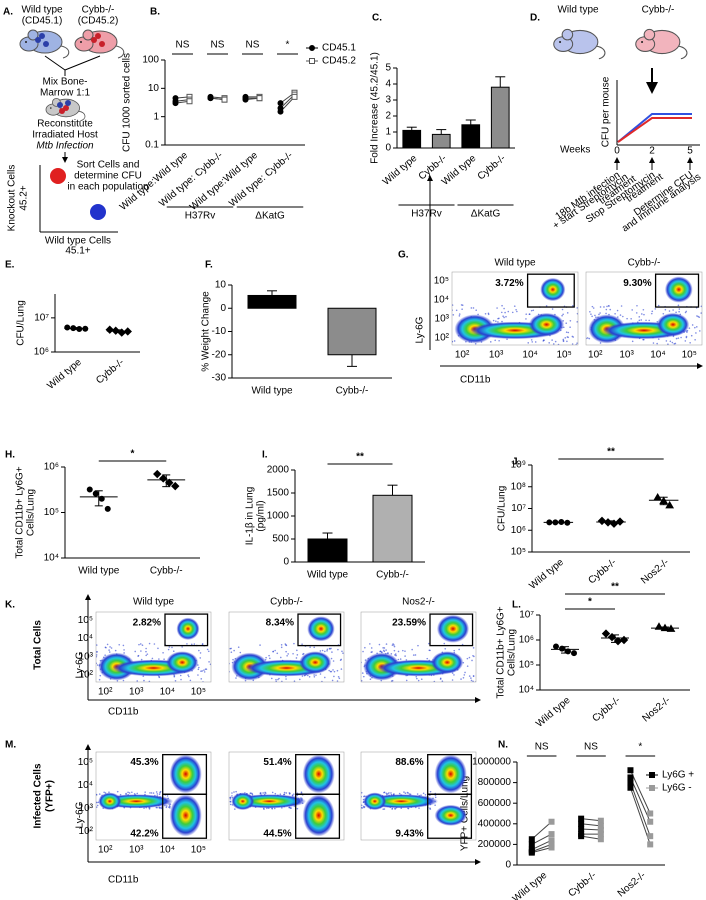 The height and width of the screenshot is (900, 706). I want to click on x-tick-label: 10⁴, so click(167, 692).